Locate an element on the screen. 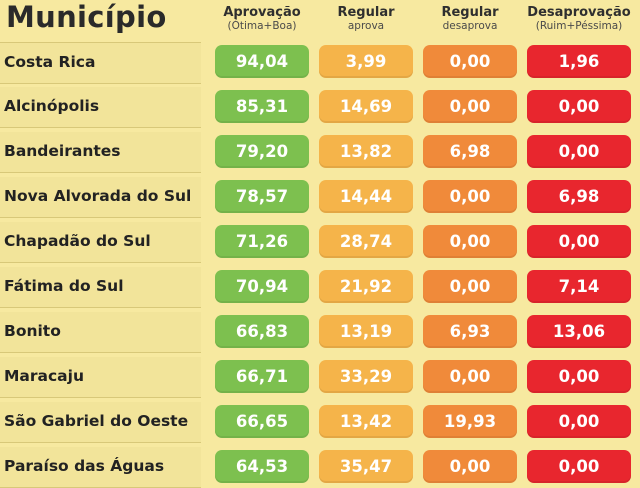  desaprovacao-value: 6,98 is located at coordinates (579, 196).